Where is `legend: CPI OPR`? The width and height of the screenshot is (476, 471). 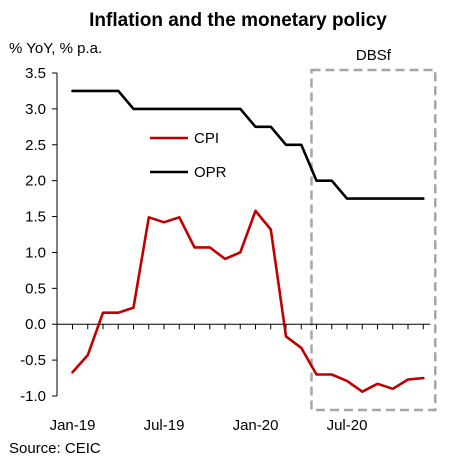 legend: CPI OPR is located at coordinates (188, 155).